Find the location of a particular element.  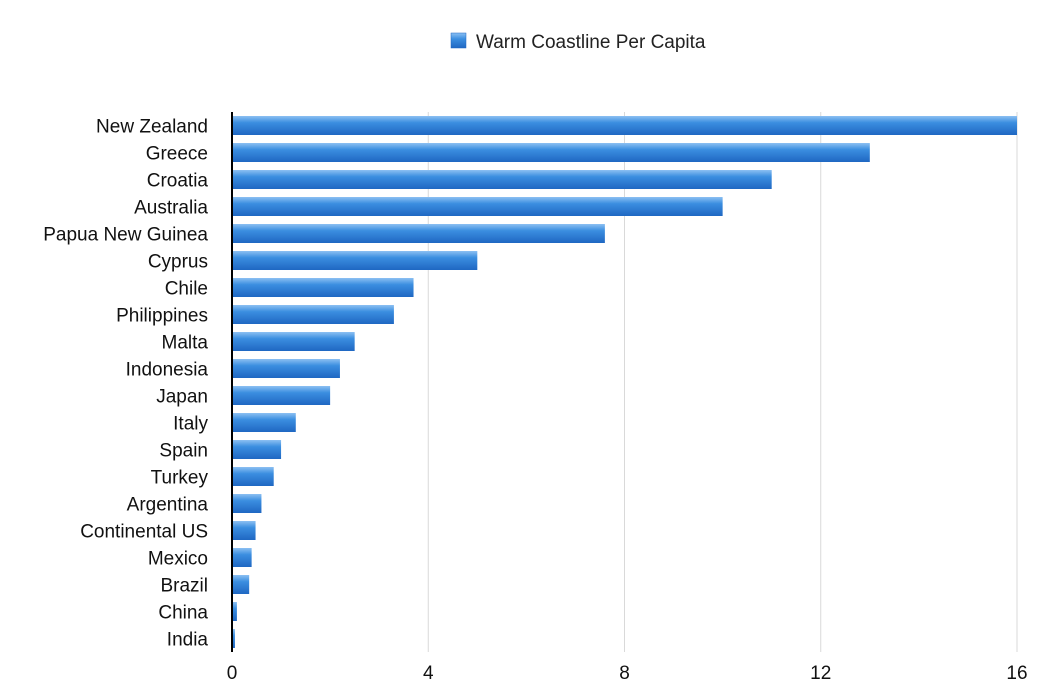

category-label: Mexico is located at coordinates (178, 559).